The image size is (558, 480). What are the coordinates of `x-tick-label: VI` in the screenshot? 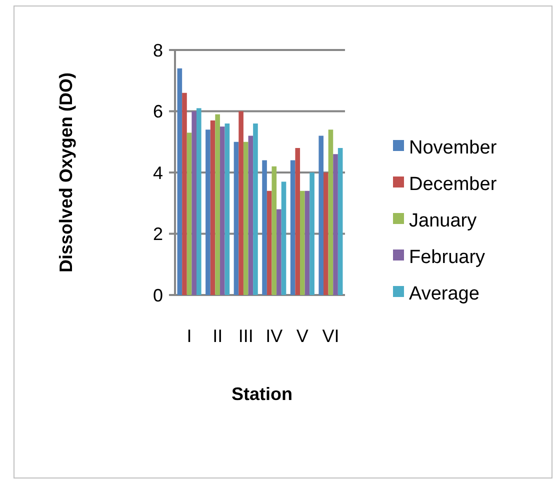 It's located at (331, 336).